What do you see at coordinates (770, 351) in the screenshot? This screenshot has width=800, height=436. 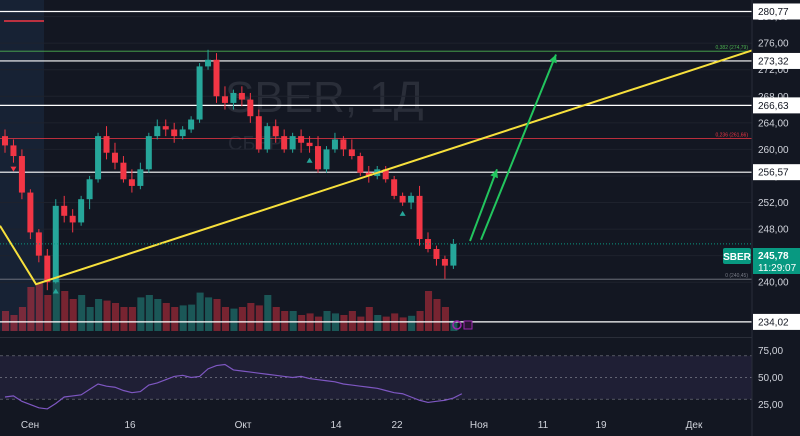 I see `rsi-tick-label: 75,00` at bounding box center [770, 351].